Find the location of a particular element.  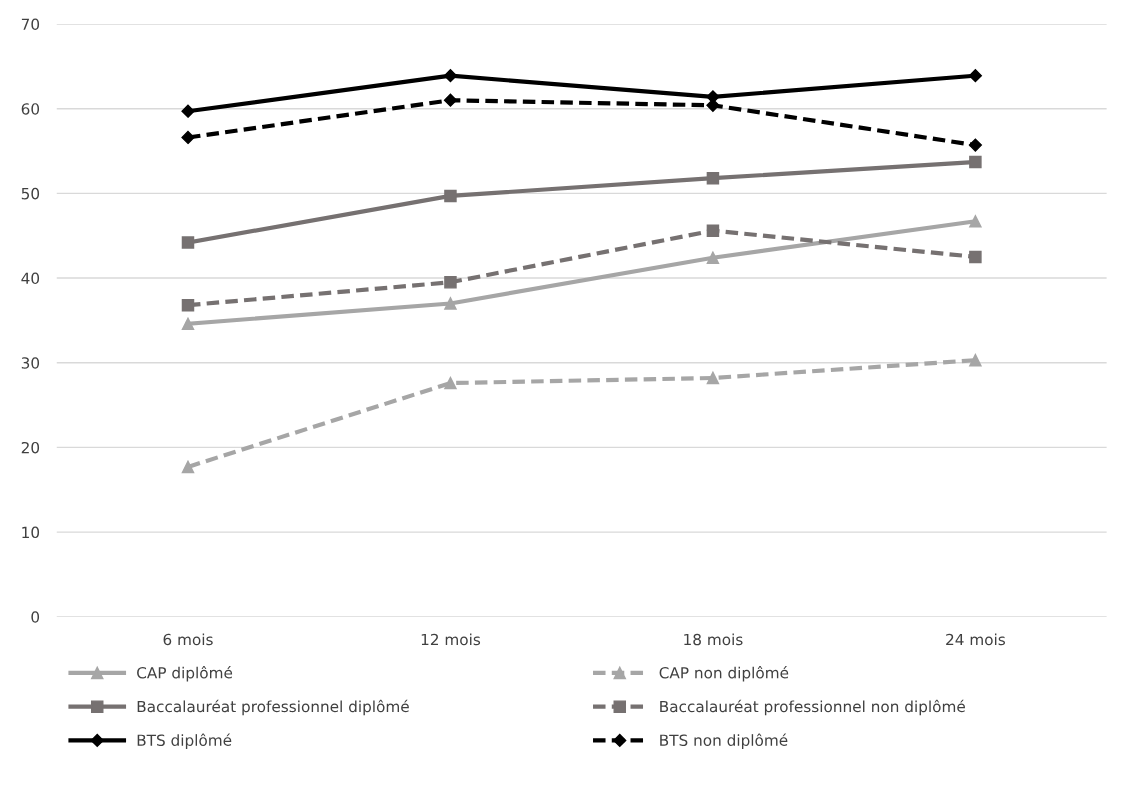

y-tick-label: 40 is located at coordinates (30, 278).